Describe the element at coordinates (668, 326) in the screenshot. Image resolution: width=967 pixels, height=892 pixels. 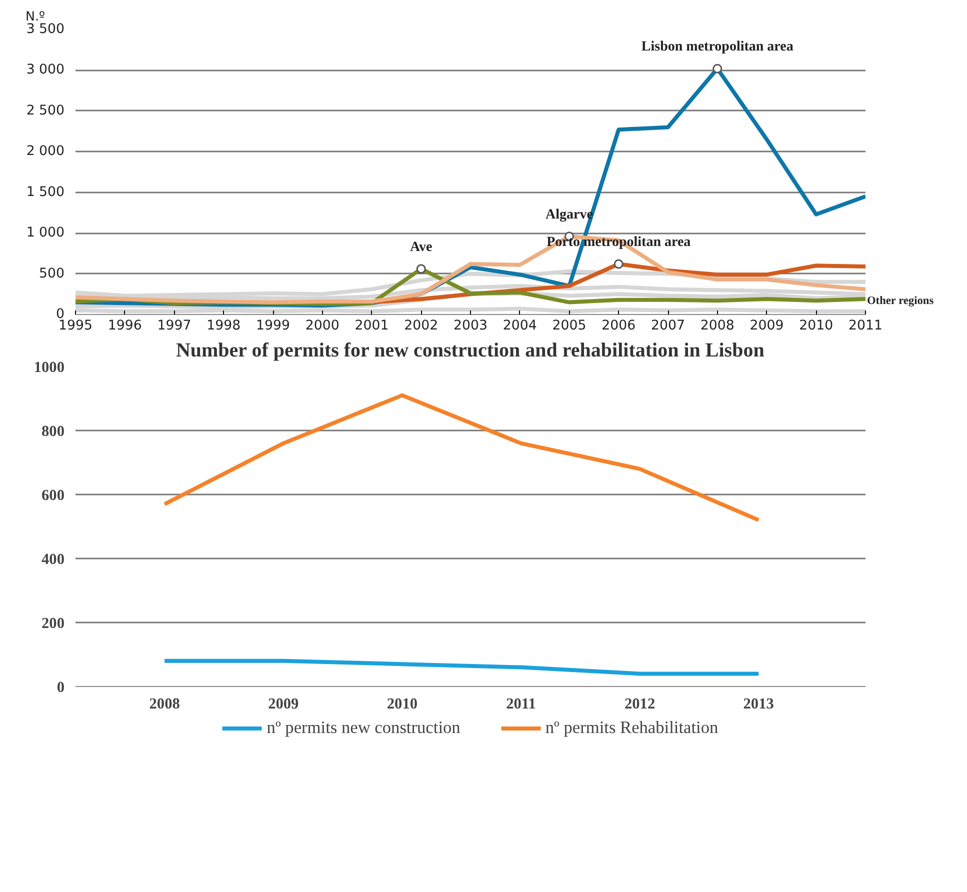
I see `x-tick-label: 2007` at that location.